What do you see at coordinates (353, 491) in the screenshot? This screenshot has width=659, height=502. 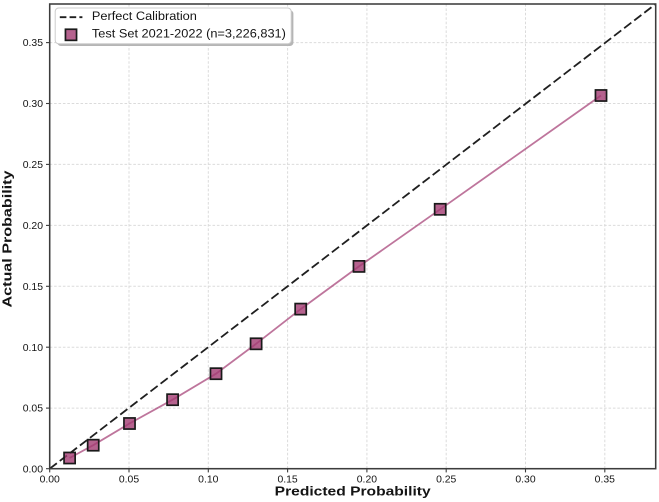 I see `svg-text: Predicted Probability` at bounding box center [353, 491].